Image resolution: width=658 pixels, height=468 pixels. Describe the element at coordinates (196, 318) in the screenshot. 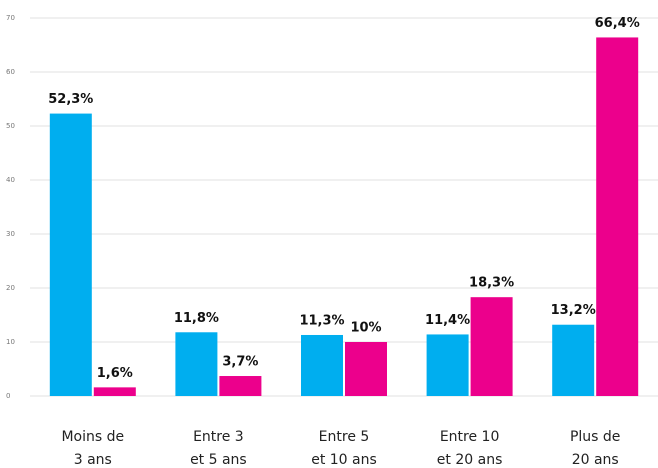

I see `value-label: 11,8%` at that location.